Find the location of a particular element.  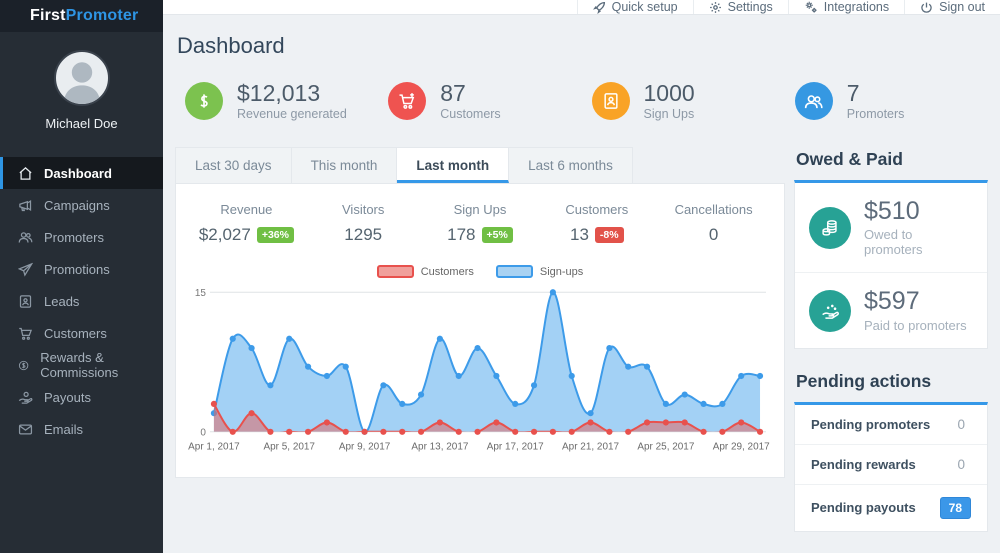

tab-last-month: Last month is located at coordinates (453, 165).